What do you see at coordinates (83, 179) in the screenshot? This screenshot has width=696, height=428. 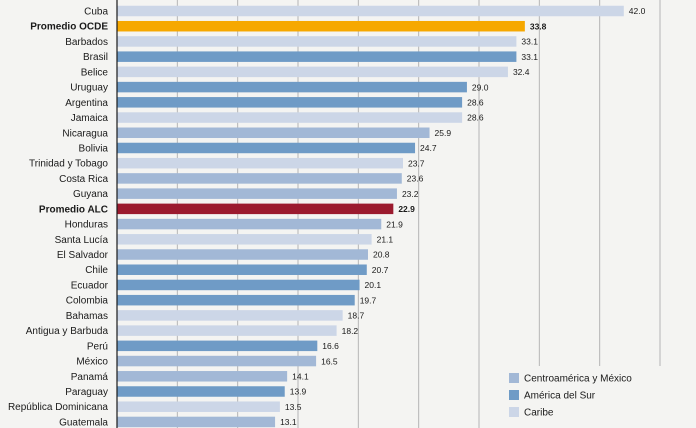 I see `category-label: Costa Rica` at bounding box center [83, 179].